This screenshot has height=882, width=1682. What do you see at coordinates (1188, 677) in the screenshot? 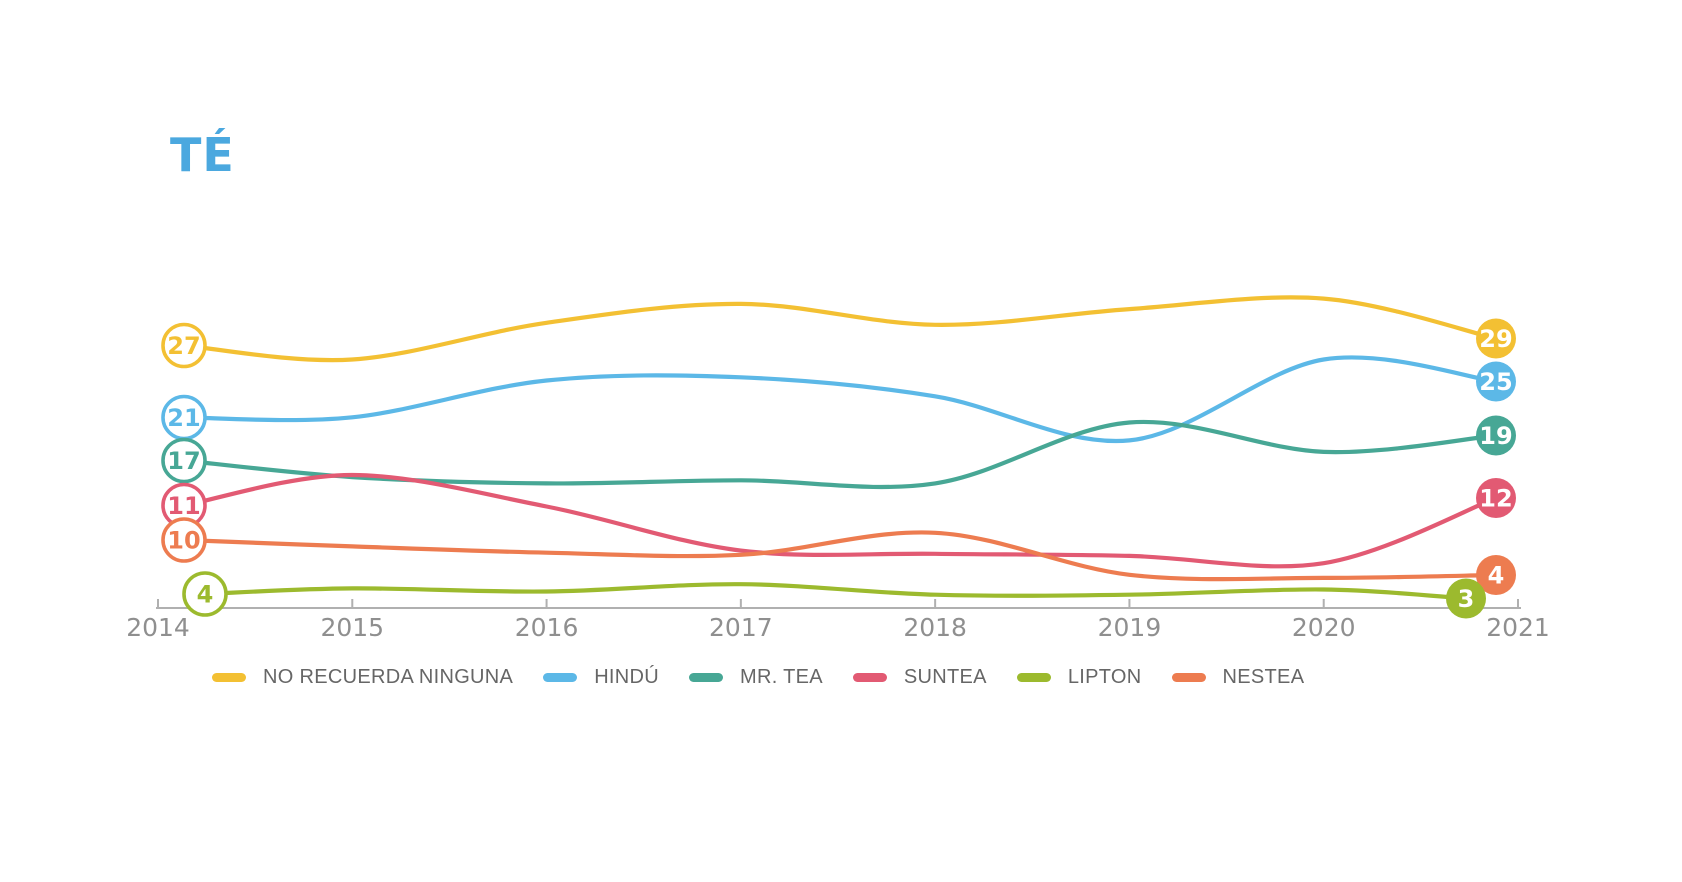
I see `legend-swatch-nestea` at bounding box center [1188, 677].